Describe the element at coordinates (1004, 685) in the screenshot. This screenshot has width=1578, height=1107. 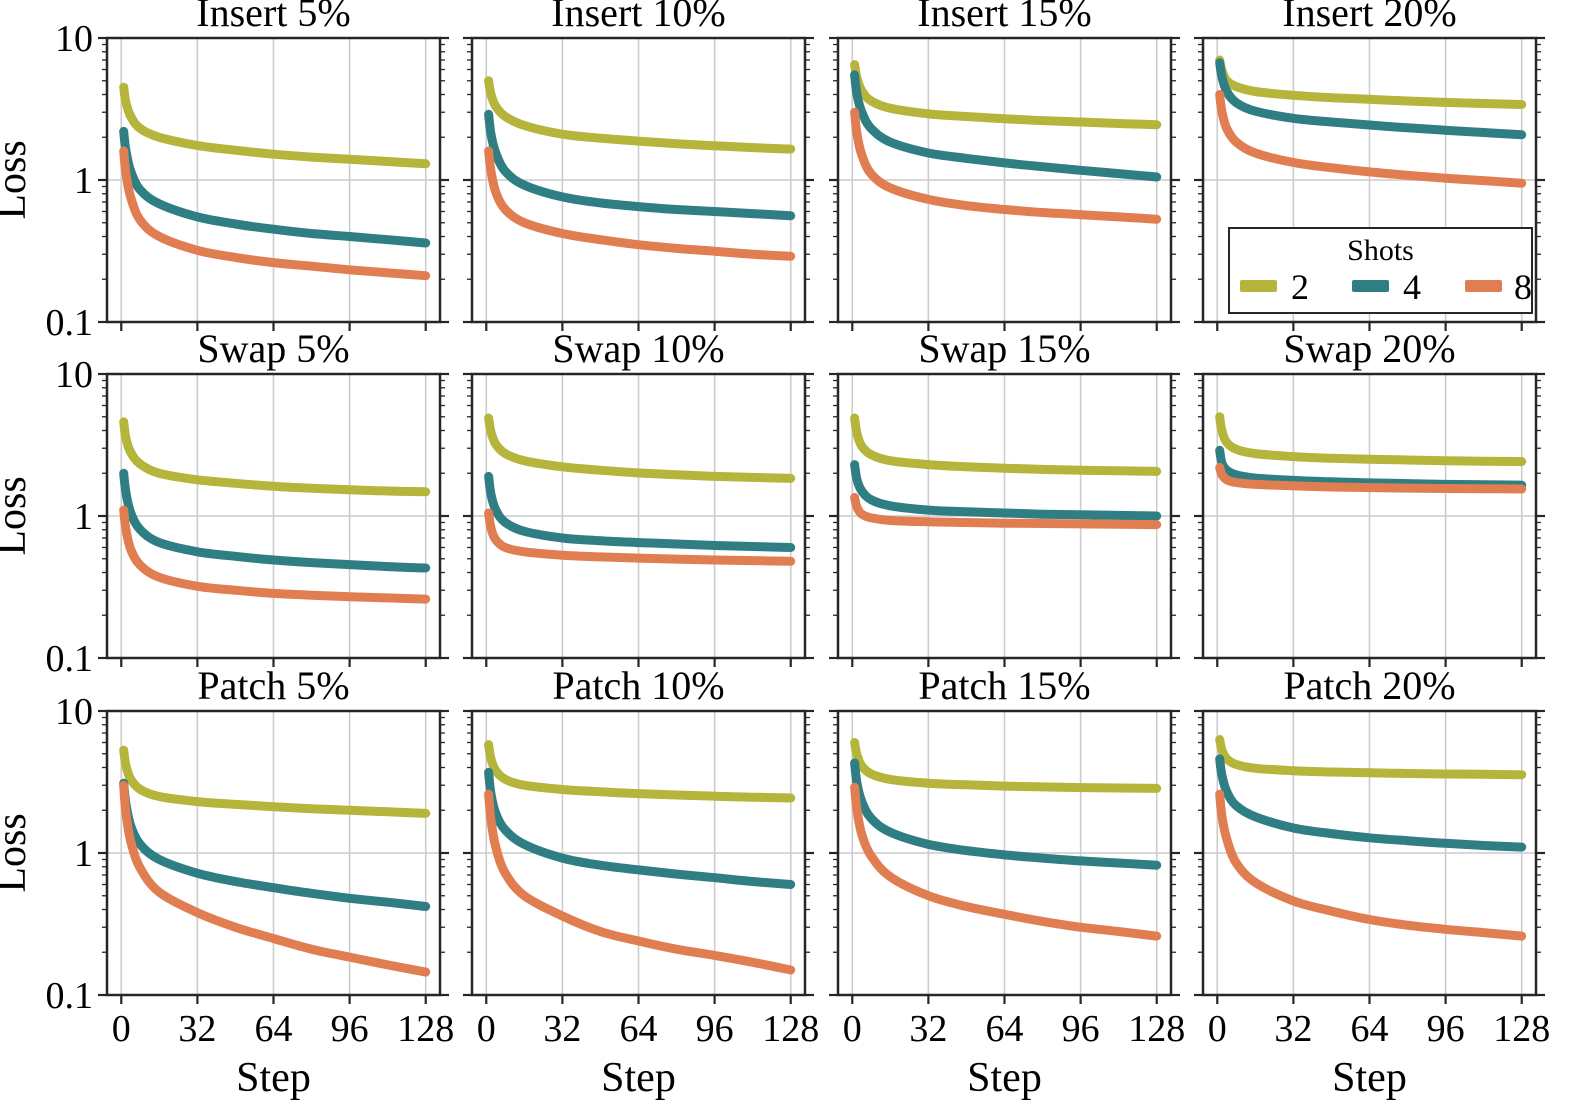
I see `subplot-title: Patch 15%` at that location.